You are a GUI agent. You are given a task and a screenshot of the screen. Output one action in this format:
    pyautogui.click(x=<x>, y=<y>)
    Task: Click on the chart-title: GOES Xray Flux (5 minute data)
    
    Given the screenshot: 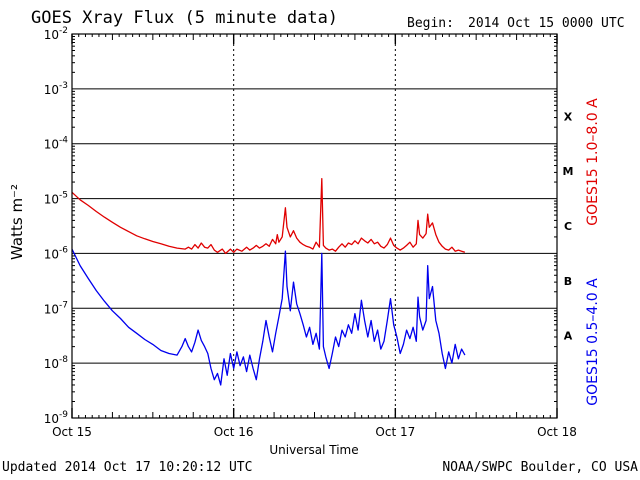 What is the action you would take?
    pyautogui.click(x=185, y=18)
    